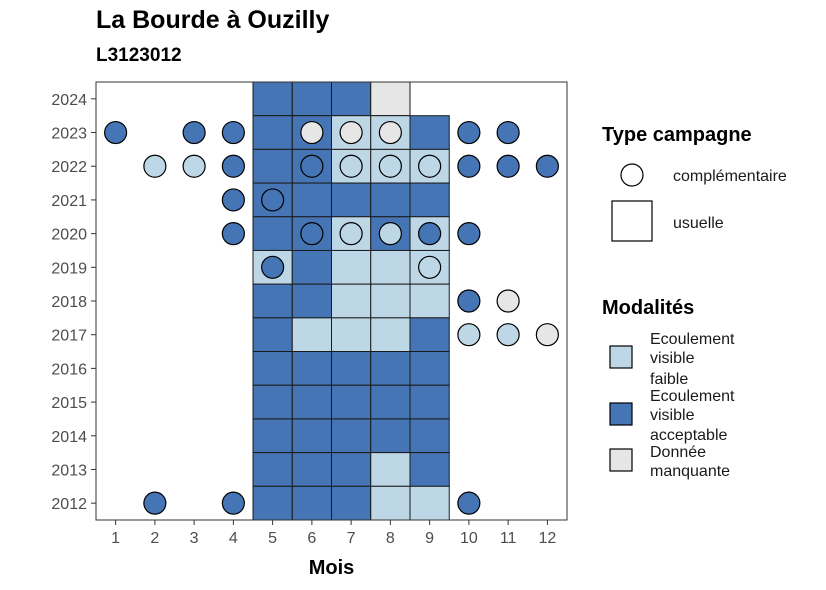  What do you see at coordinates (648, 308) in the screenshot?
I see `legend-mod-title: Modalités` at bounding box center [648, 308].